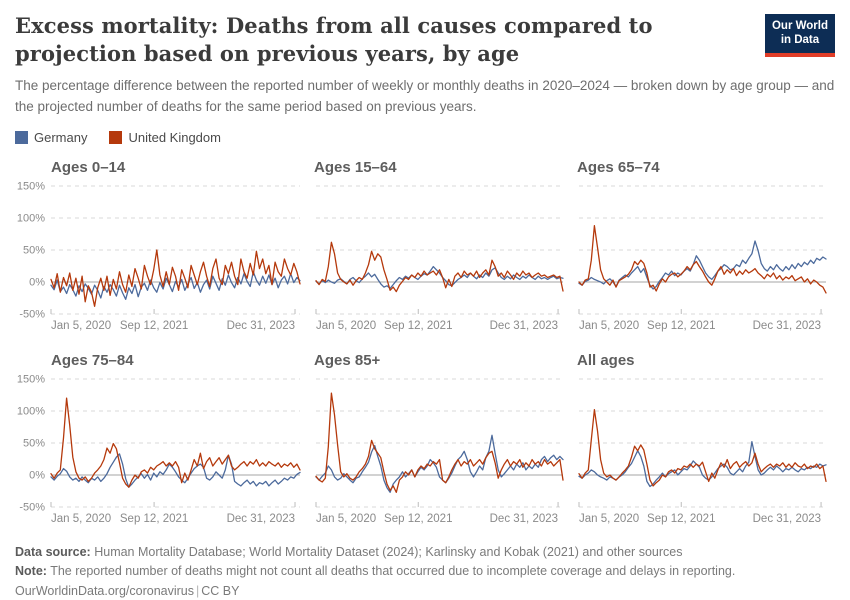 This screenshot has height=600, width=850. Describe the element at coordinates (800, 39) in the screenshot. I see `owid-logo-line2: in Data` at that location.